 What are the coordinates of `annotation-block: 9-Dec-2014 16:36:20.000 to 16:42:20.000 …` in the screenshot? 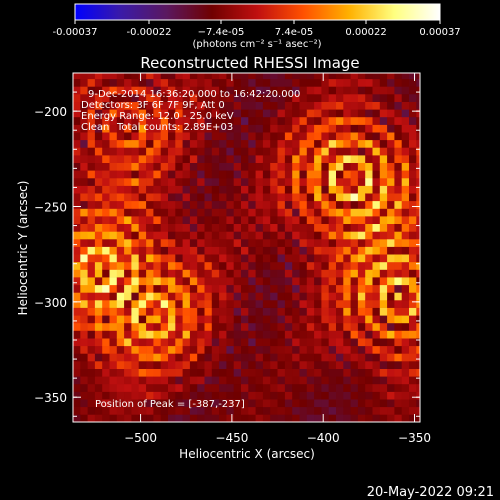 It's located at (190, 111).